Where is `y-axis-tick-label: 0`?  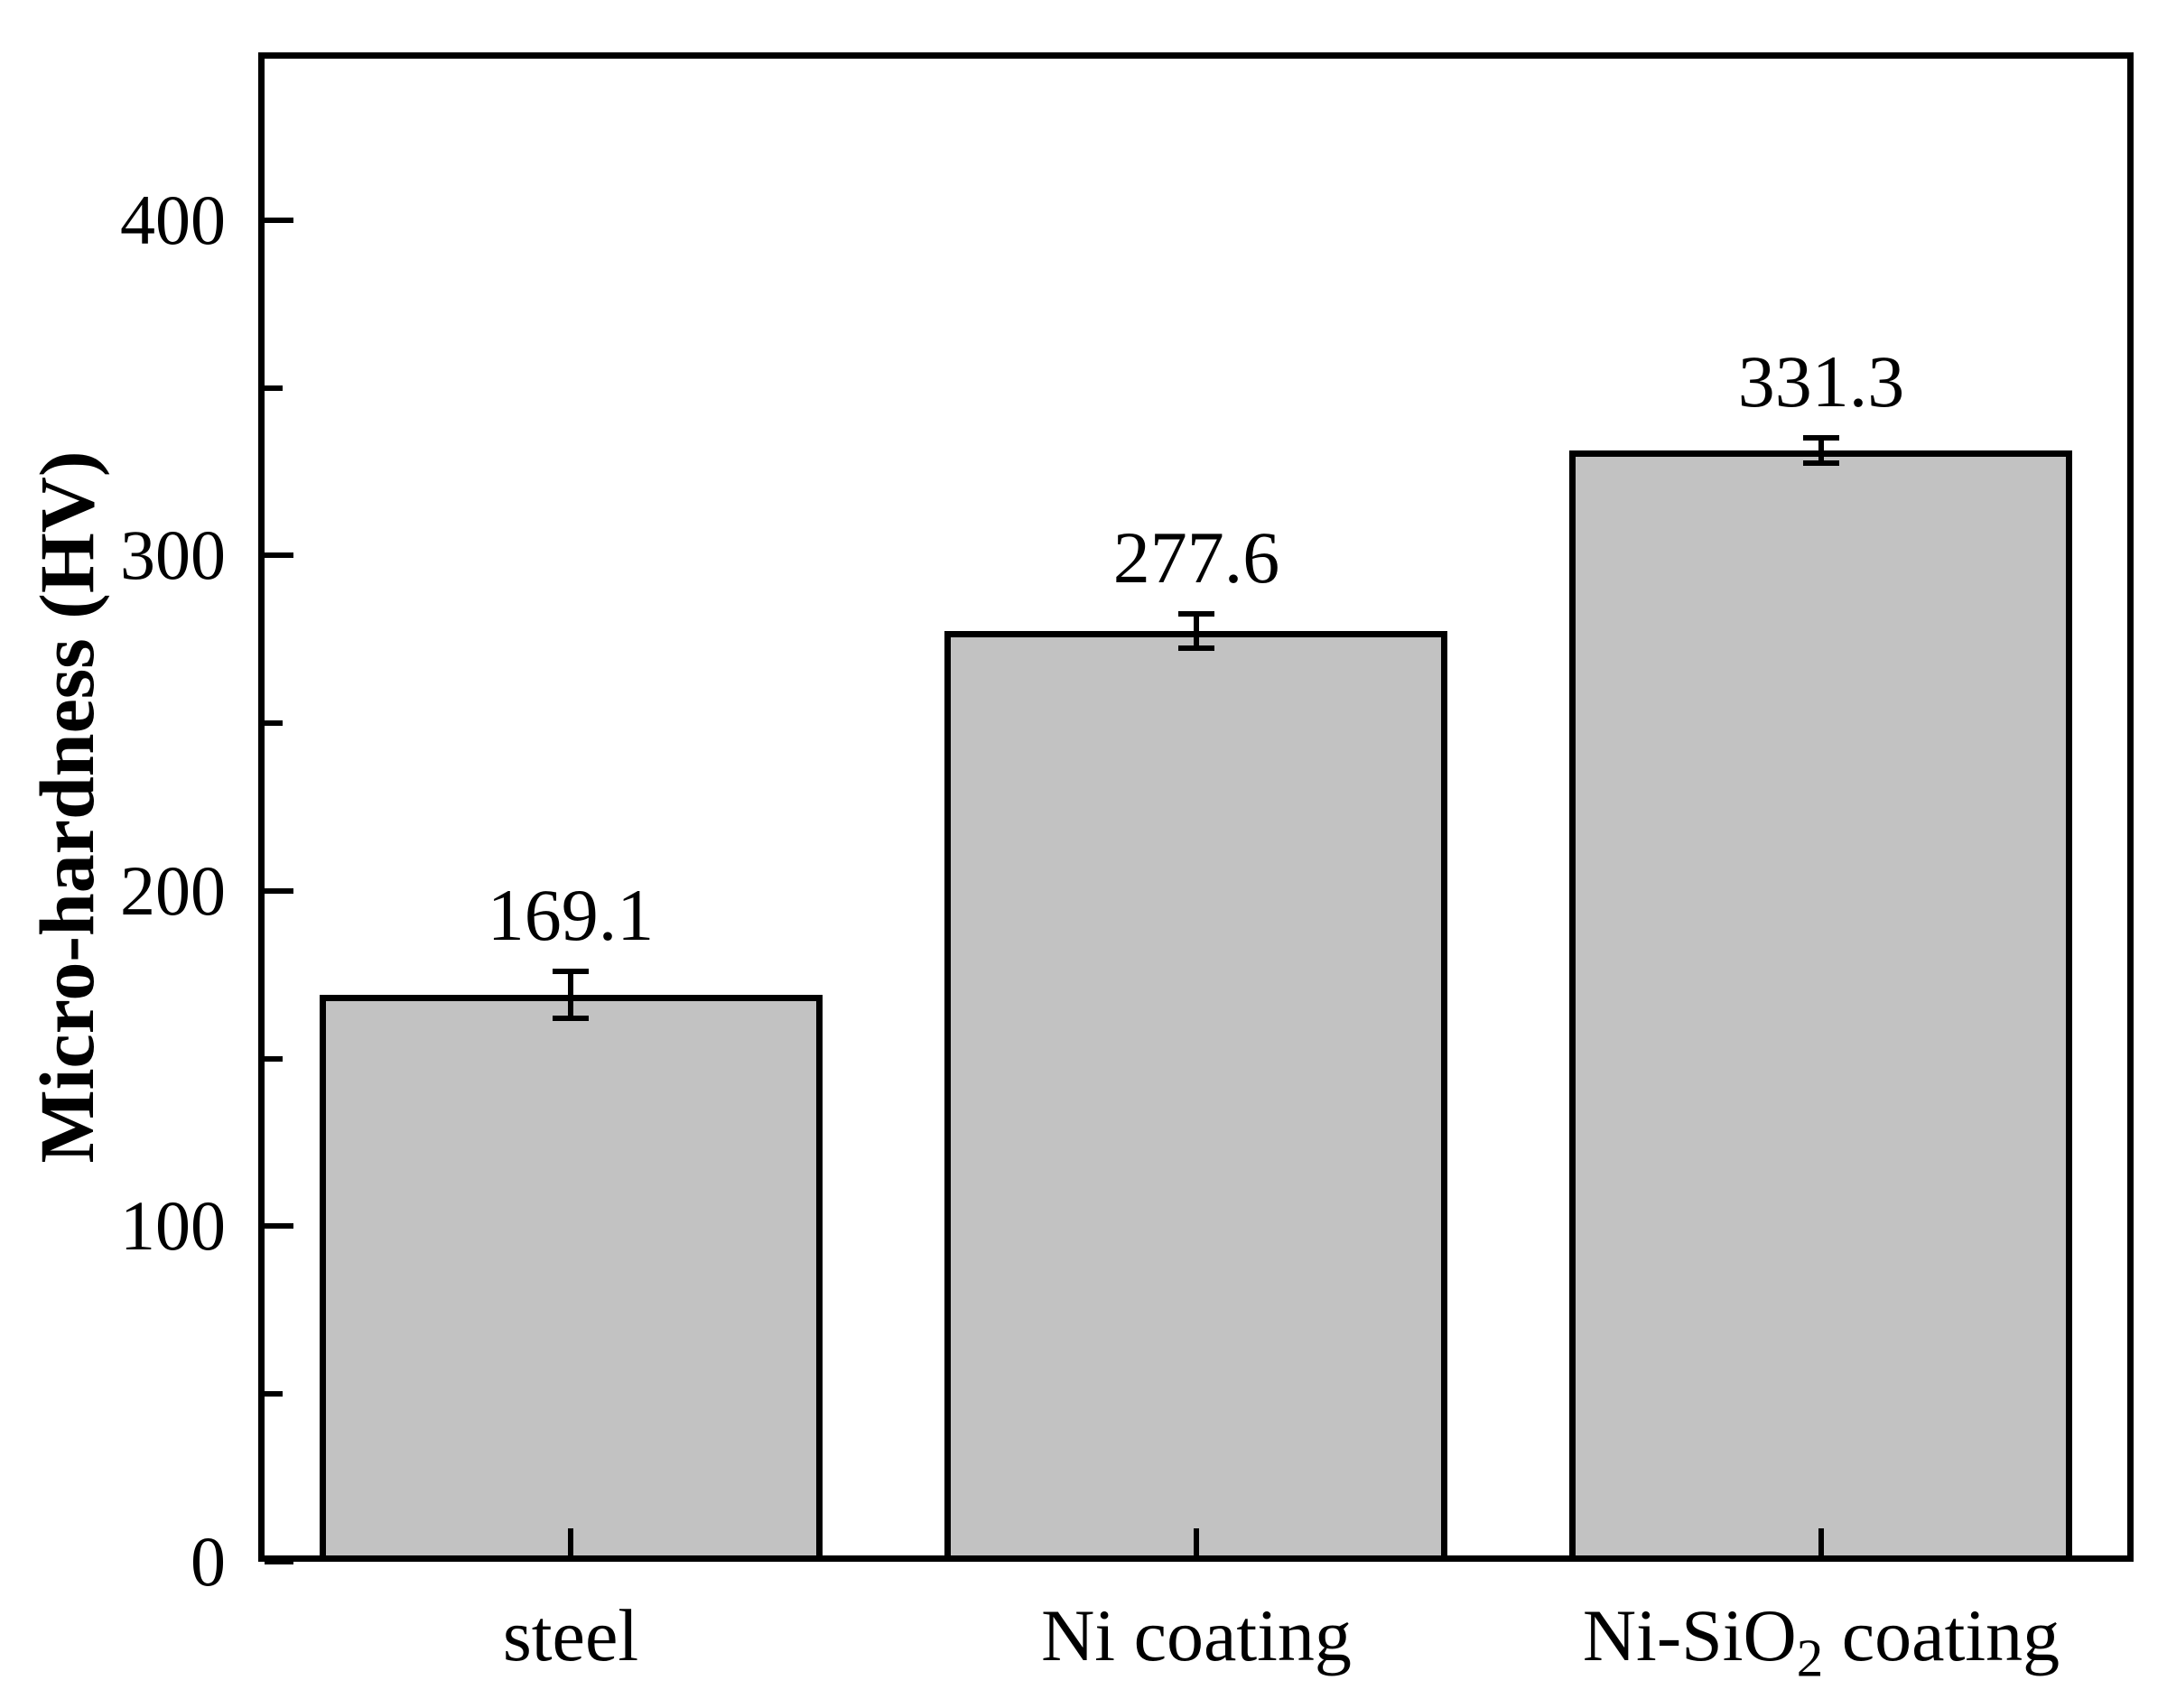
y-axis-tick-label: 0 is located at coordinates (209, 1561).